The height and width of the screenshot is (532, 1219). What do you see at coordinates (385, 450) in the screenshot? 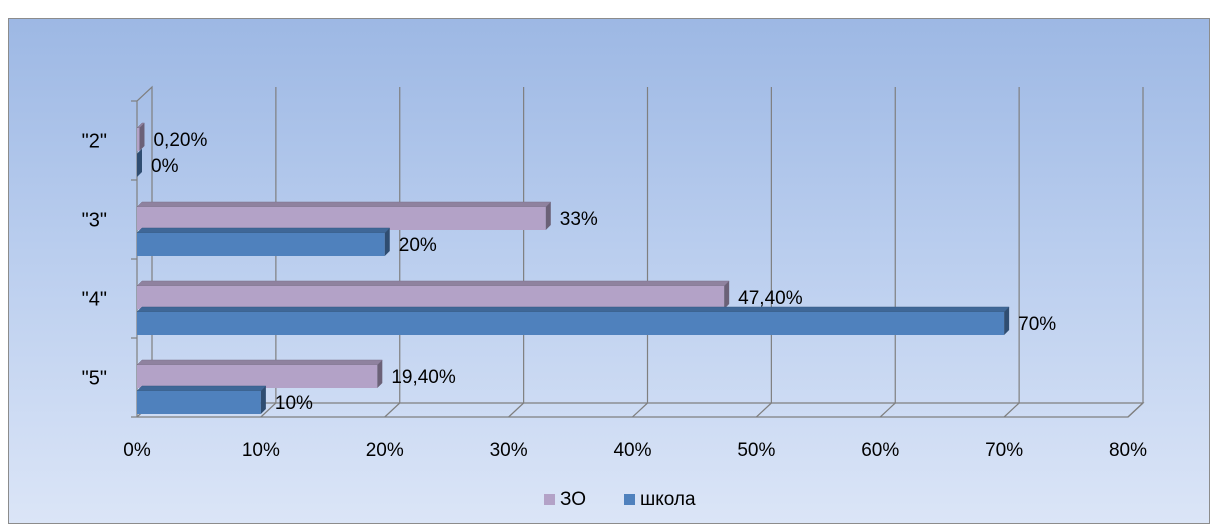
I see `x-tick-label: 20%` at bounding box center [385, 450].